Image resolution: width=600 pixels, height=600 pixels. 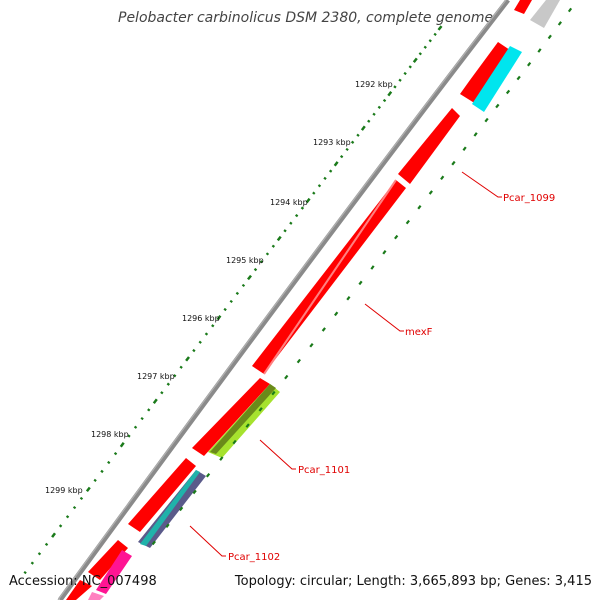 What do you see at coordinates (156, 376) in the screenshot?
I see `kbp-label: 1297 kbp` at bounding box center [156, 376].